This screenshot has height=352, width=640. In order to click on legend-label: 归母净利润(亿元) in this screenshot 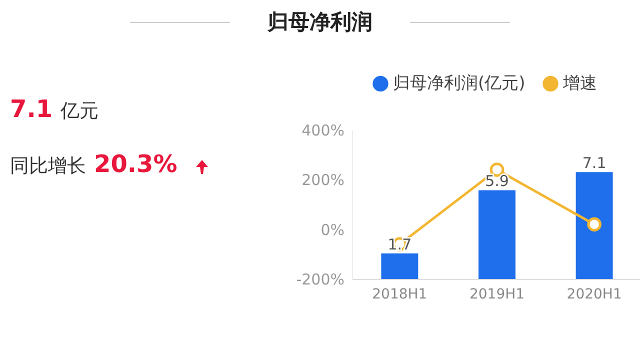, I will do `click(459, 84)`.